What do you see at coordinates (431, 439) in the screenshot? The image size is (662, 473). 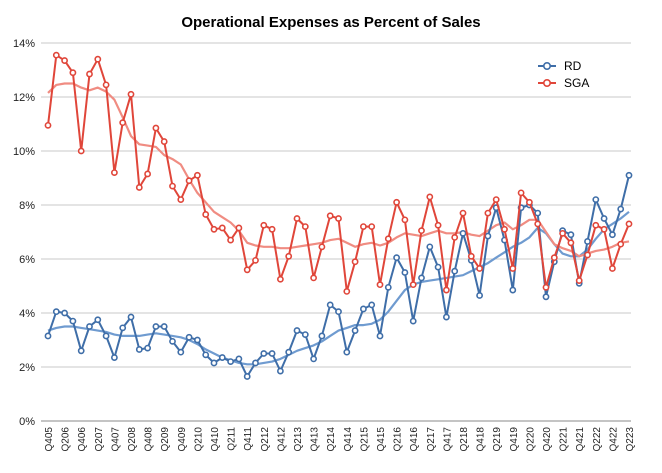 I see `x-tick-label: Q217` at bounding box center [431, 439].